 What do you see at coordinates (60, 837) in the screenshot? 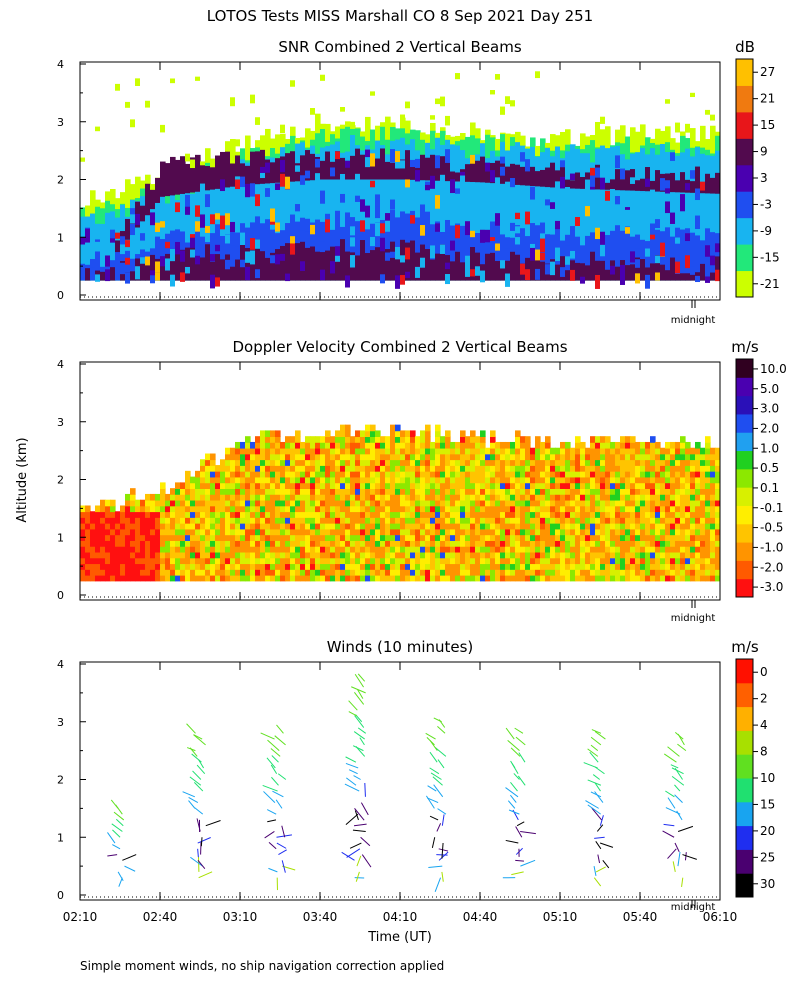
I see `y-tick-label: 1` at bounding box center [60, 837].